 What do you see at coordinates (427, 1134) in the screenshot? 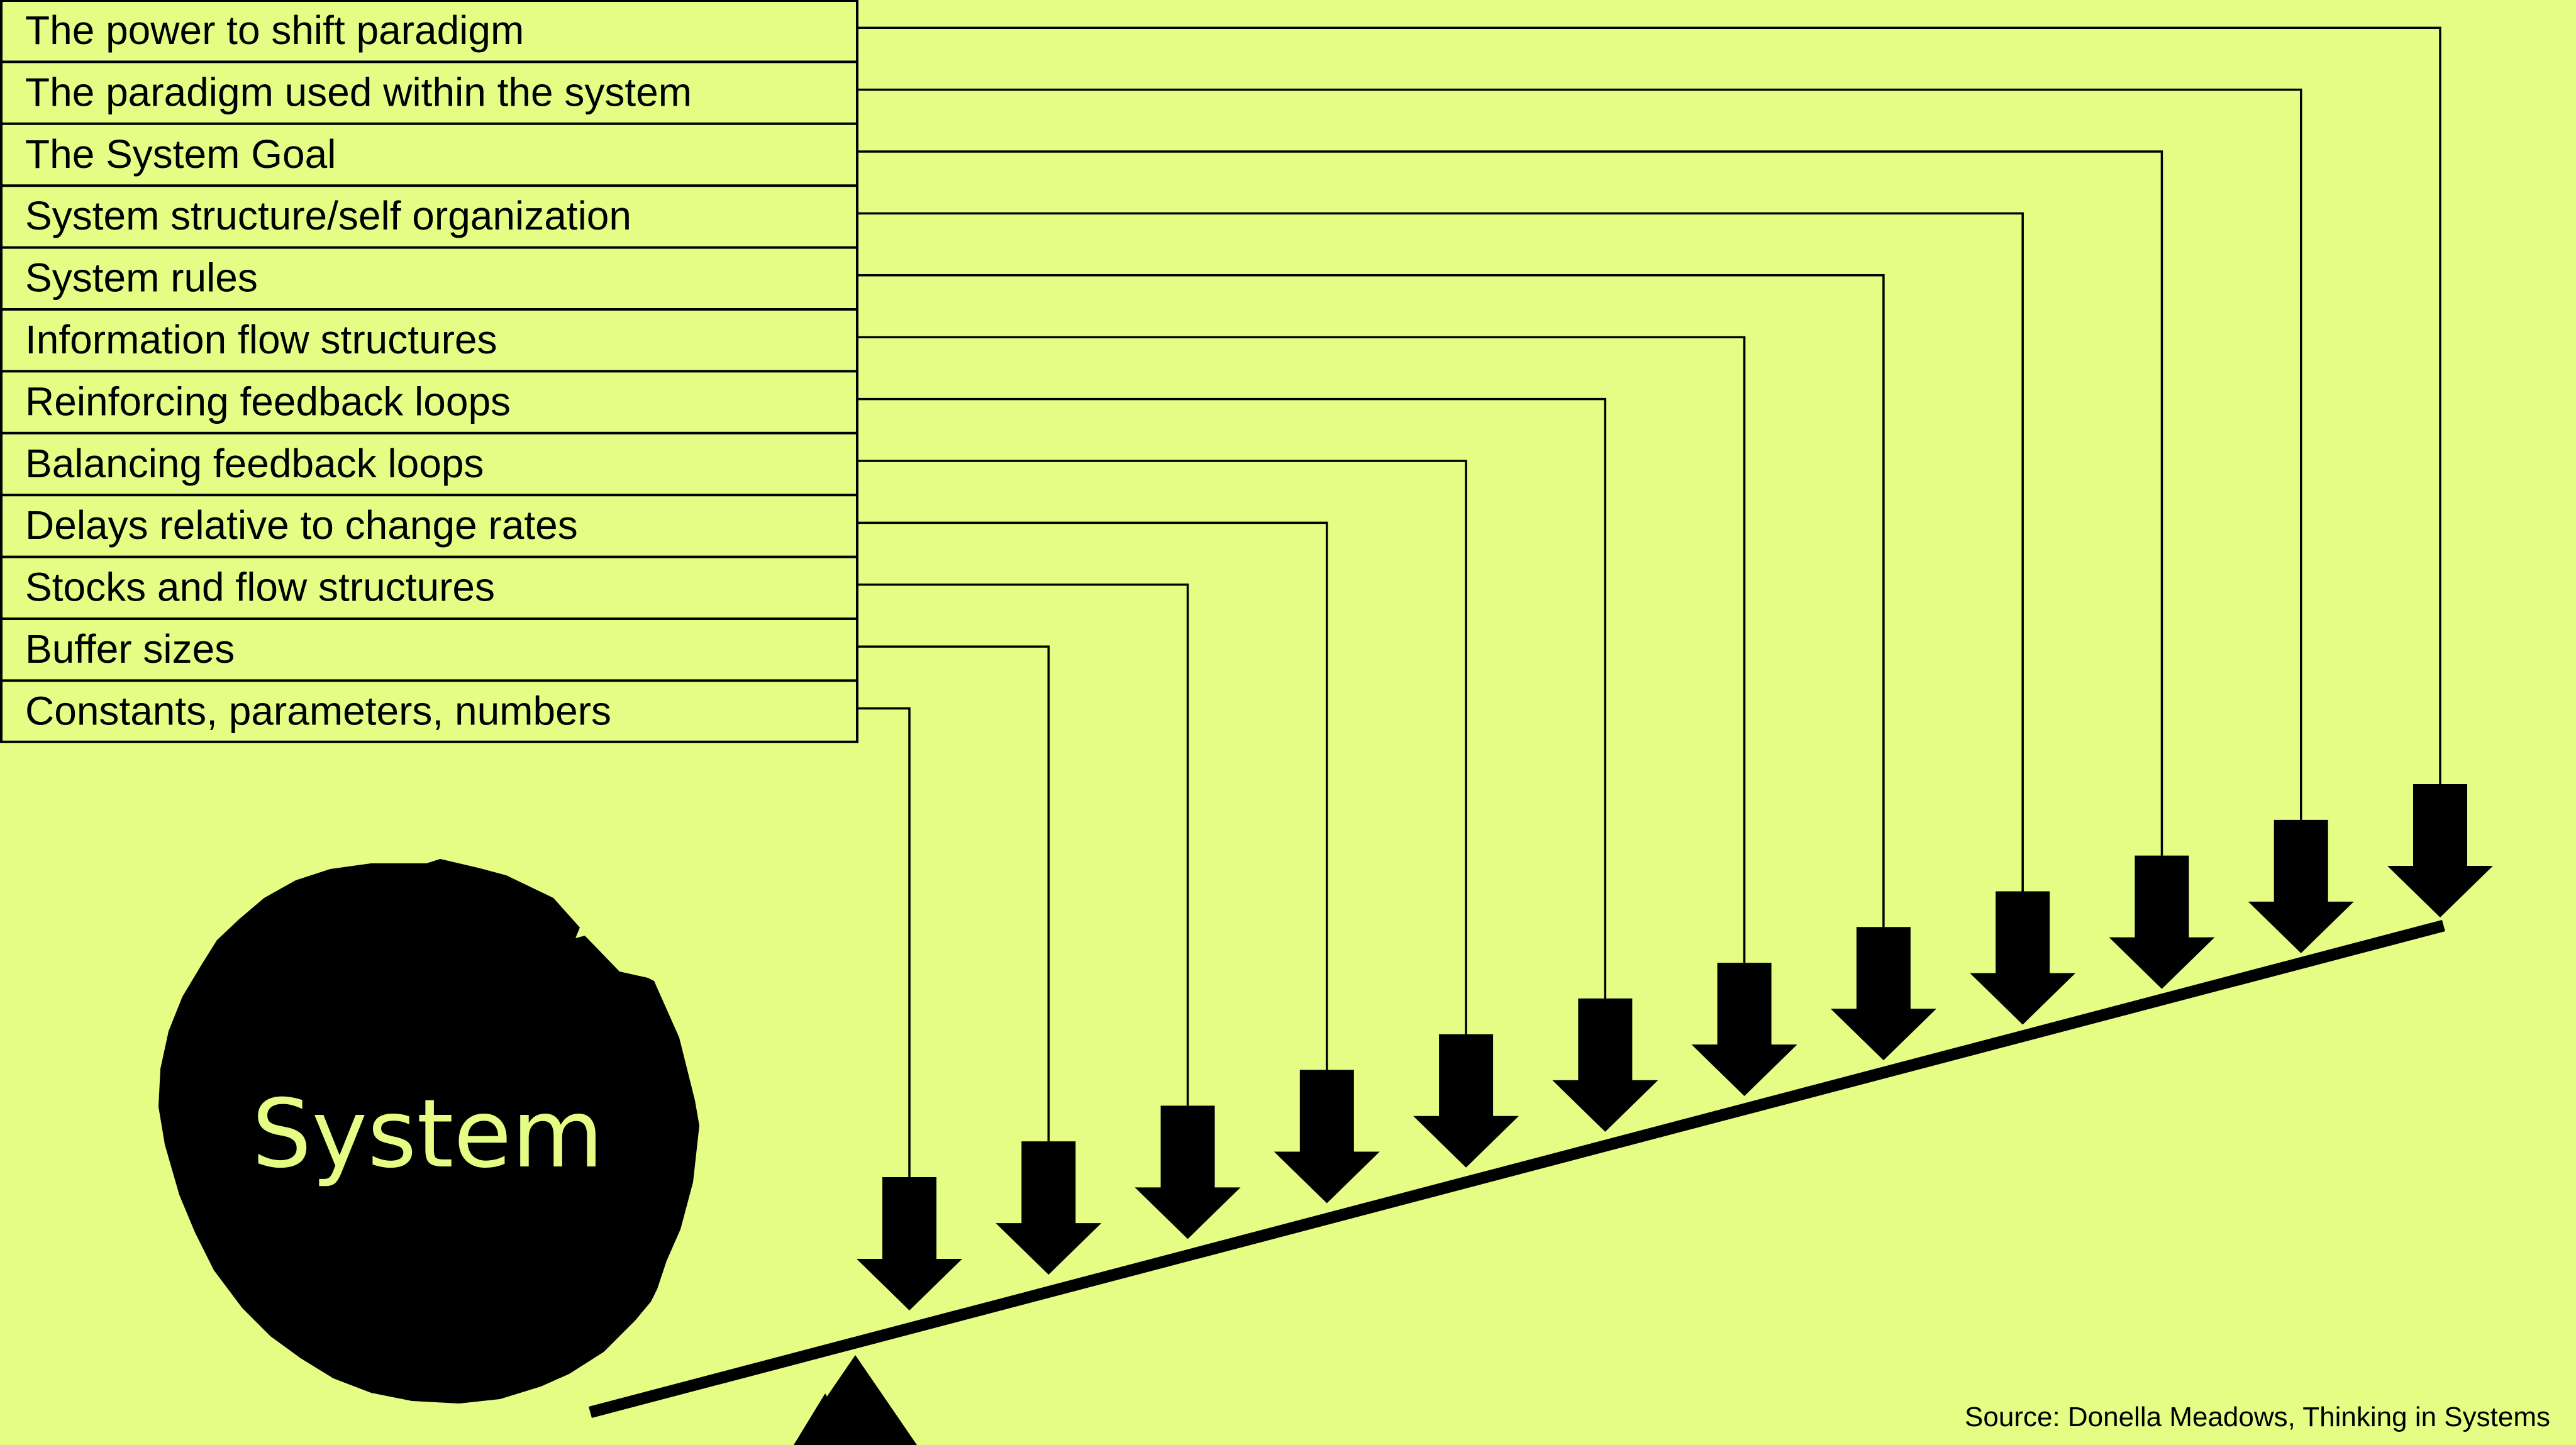
I see `system-label: System` at bounding box center [427, 1134].